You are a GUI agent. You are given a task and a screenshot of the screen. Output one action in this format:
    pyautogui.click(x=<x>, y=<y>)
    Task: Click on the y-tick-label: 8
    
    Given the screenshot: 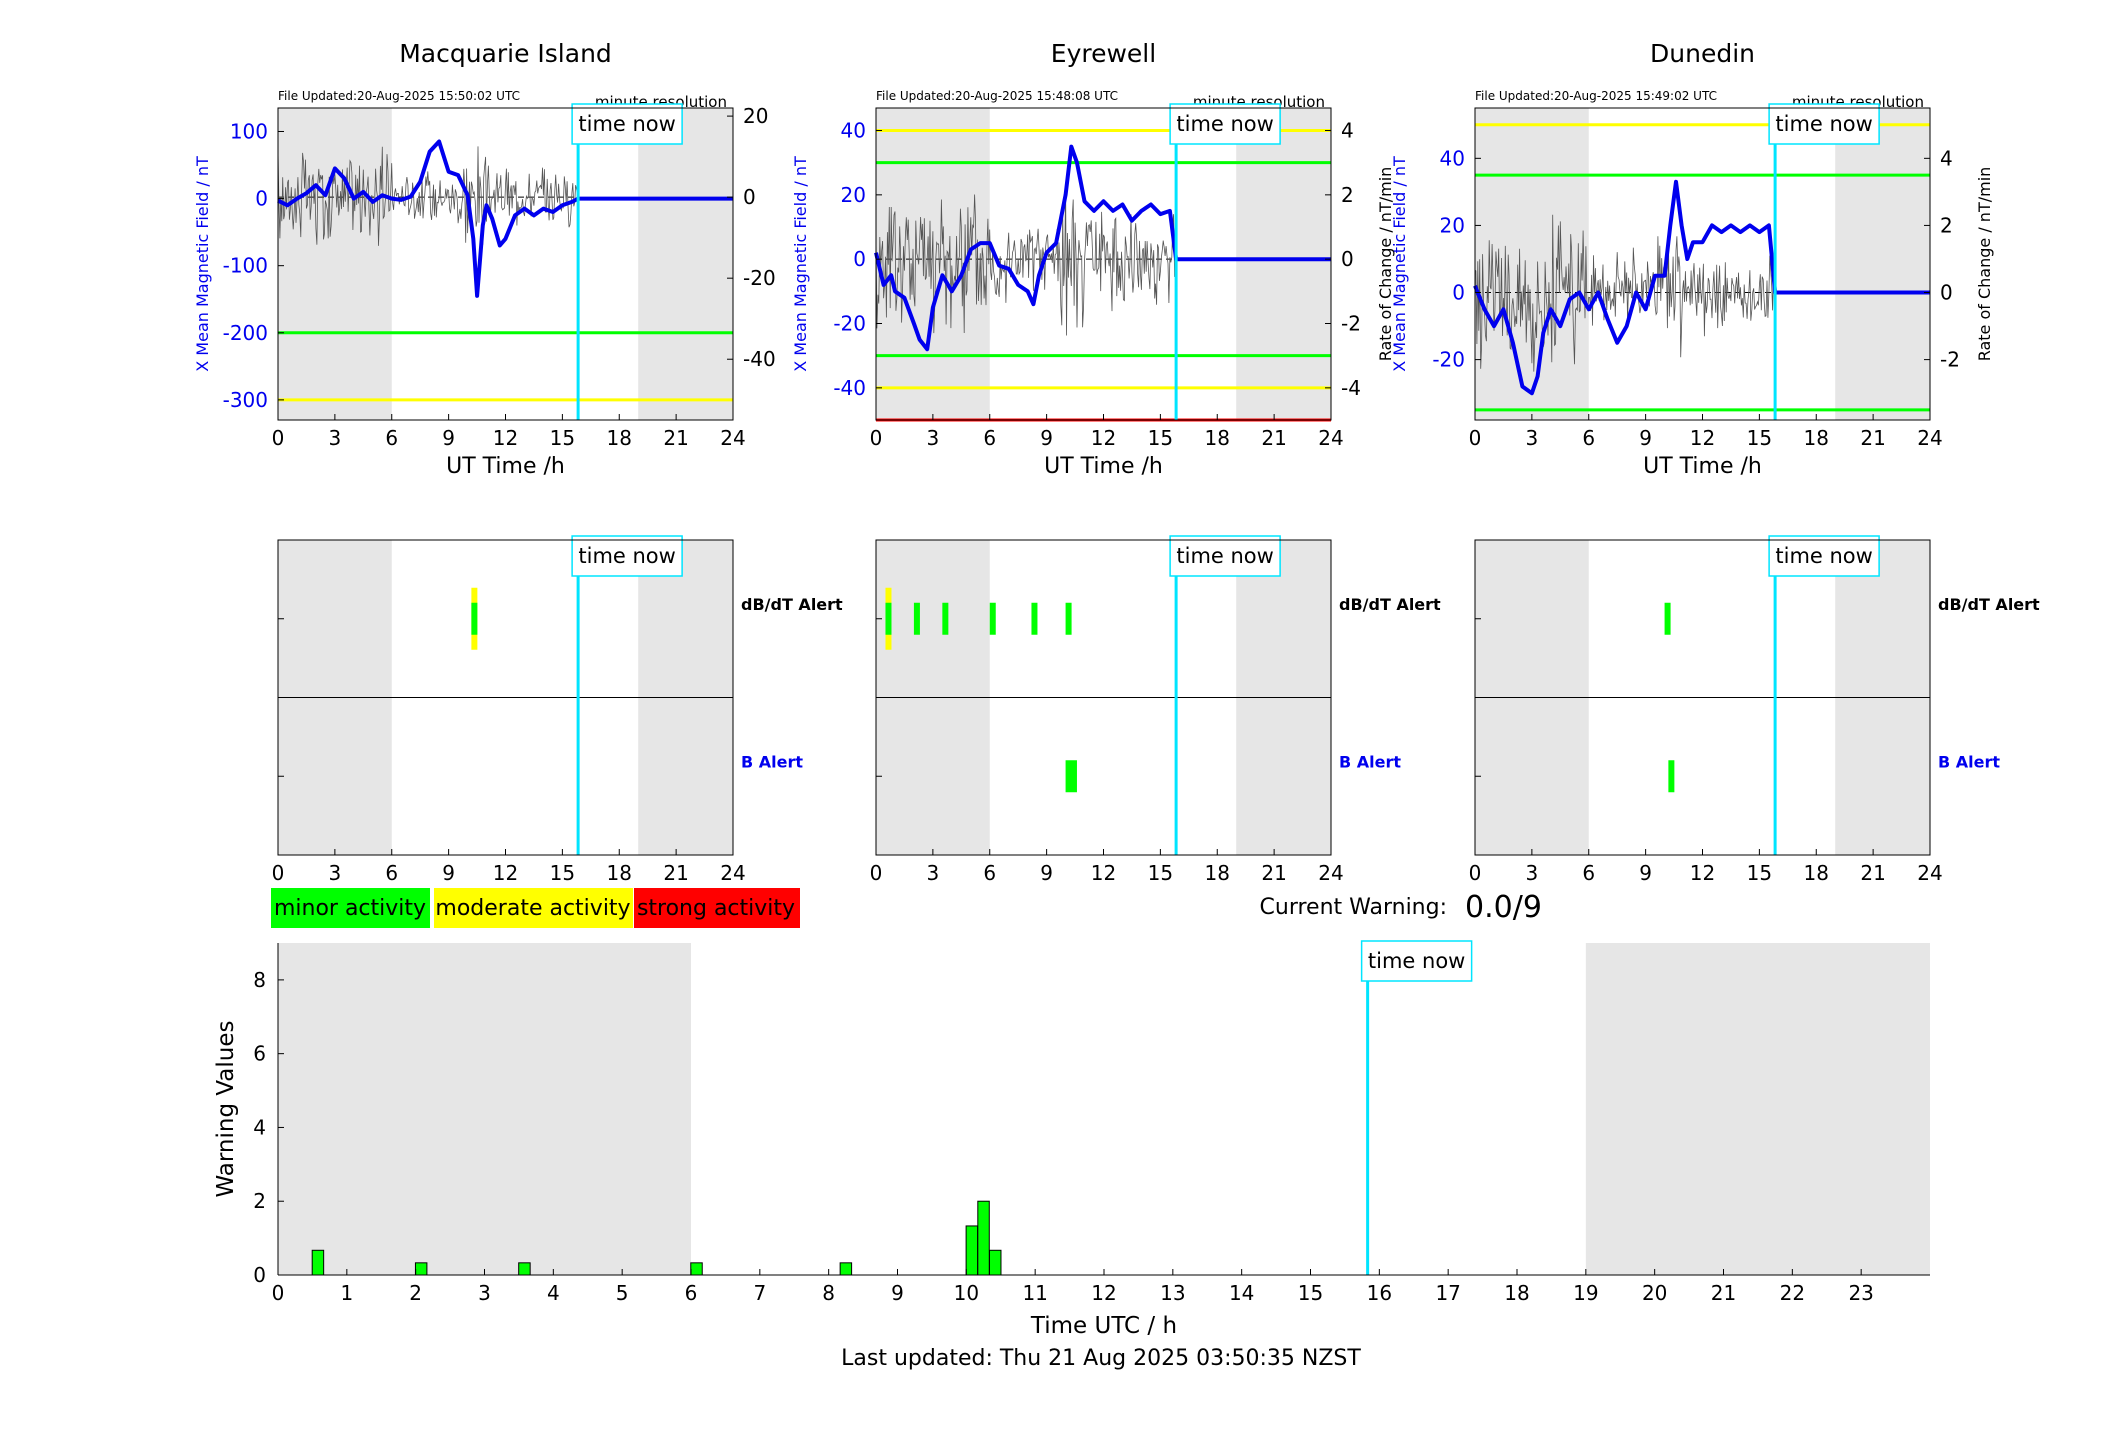 What is the action you would take?
    pyautogui.click(x=259, y=980)
    